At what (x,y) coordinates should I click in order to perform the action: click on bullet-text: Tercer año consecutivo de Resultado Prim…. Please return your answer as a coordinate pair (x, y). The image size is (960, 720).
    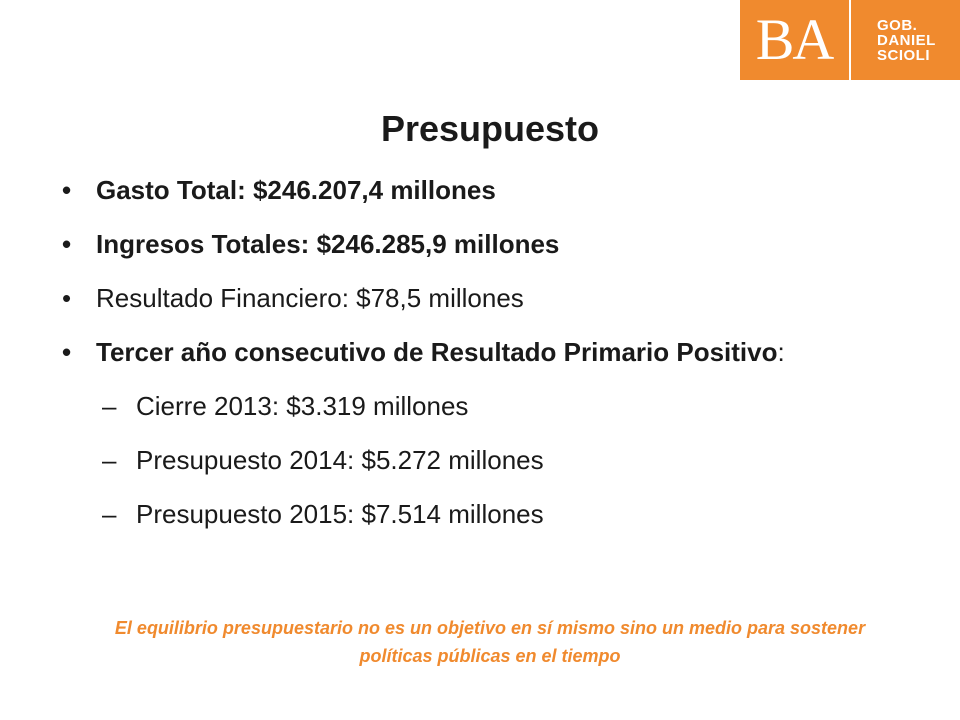
    Looking at the image, I should click on (437, 352).